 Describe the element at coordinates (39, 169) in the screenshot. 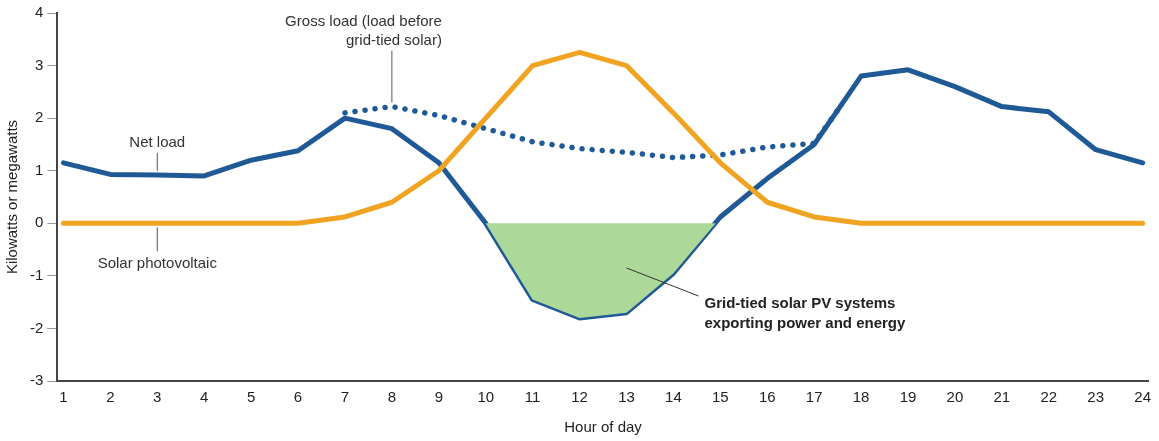

I see `y-tick-label: 1` at that location.